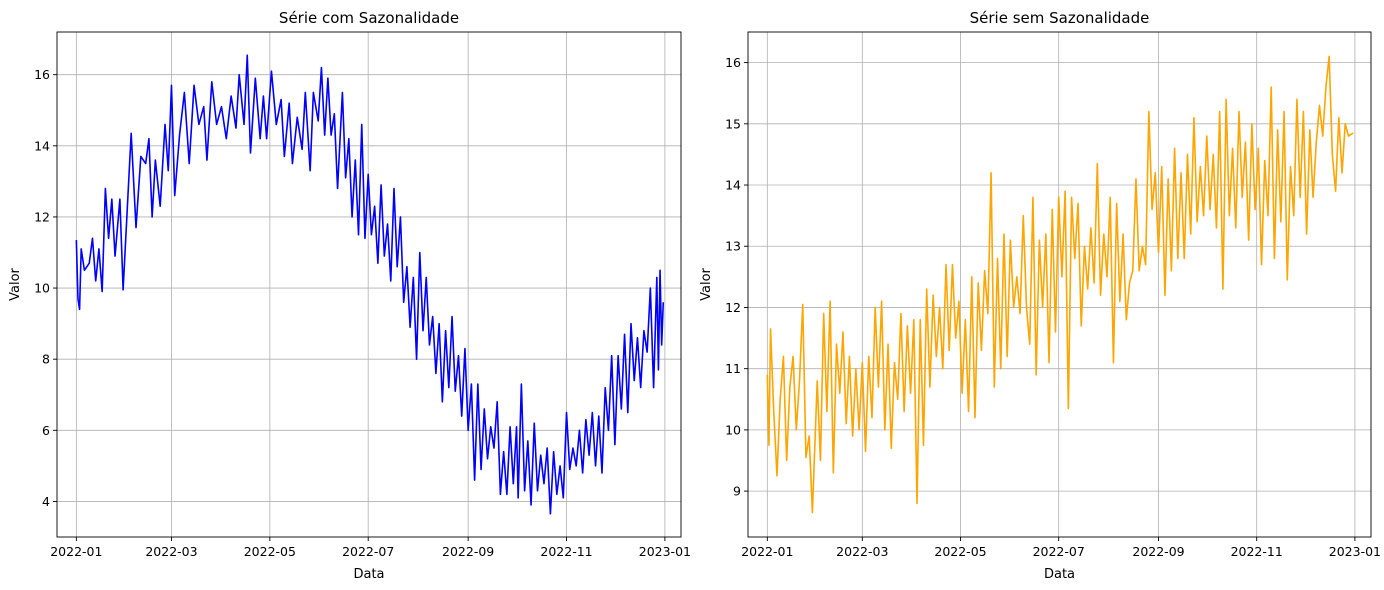 This screenshot has height=590, width=1384. Describe the element at coordinates (1060, 18) in the screenshot. I see `chart-title: Série sem Sazonalidade` at that location.